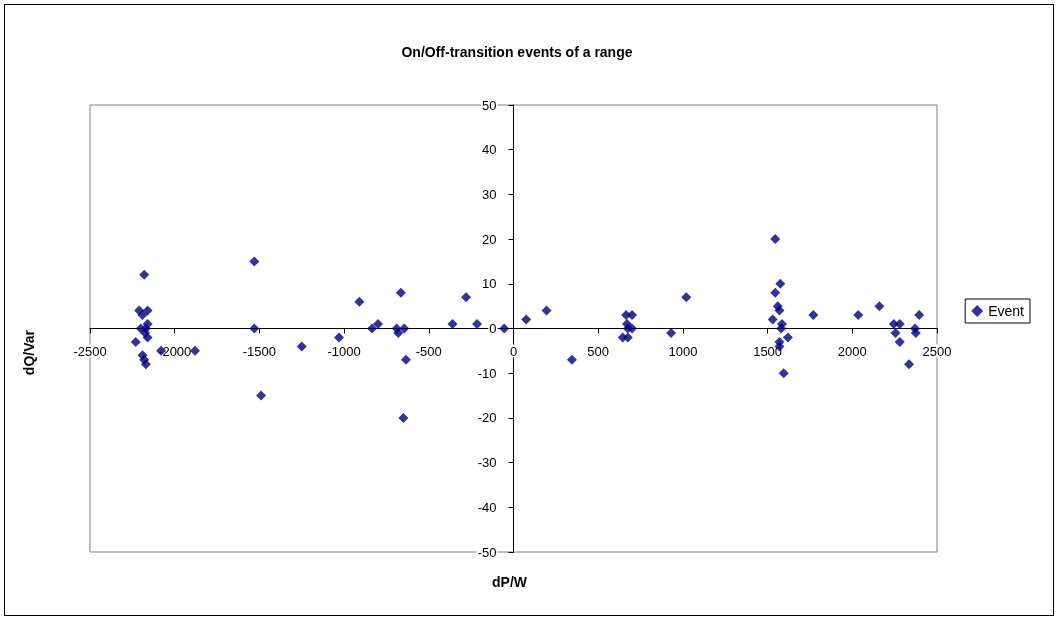  Describe the element at coordinates (493, 328) in the screenshot. I see `y-tick-label: 0` at that location.